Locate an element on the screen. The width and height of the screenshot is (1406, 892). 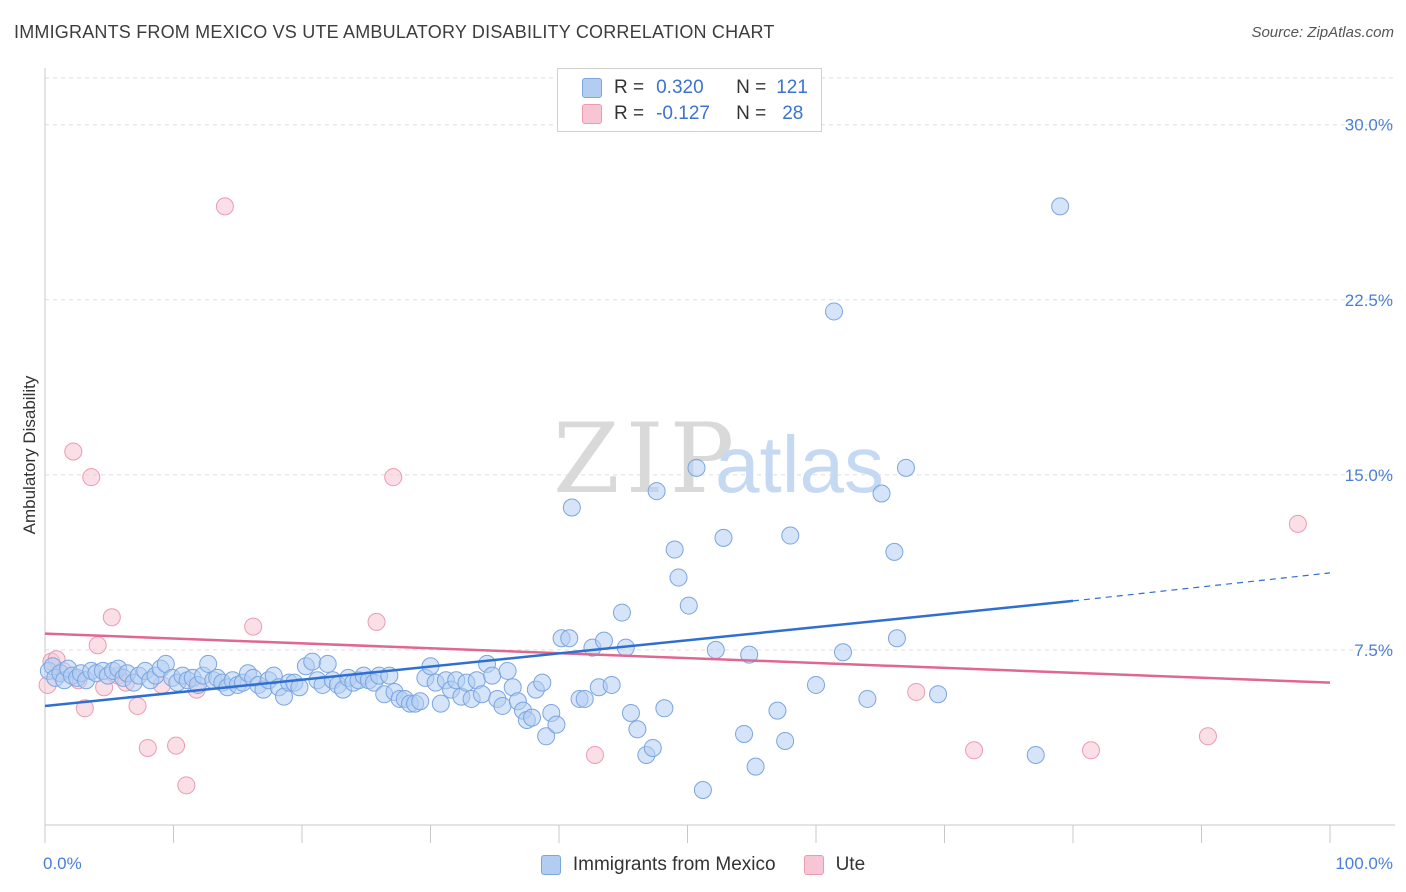
trend-lines is located at coordinates (687, 640).